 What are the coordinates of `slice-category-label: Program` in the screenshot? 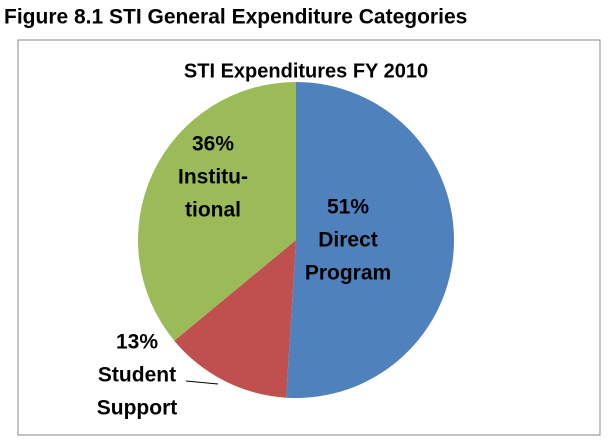 It's located at (348, 273).